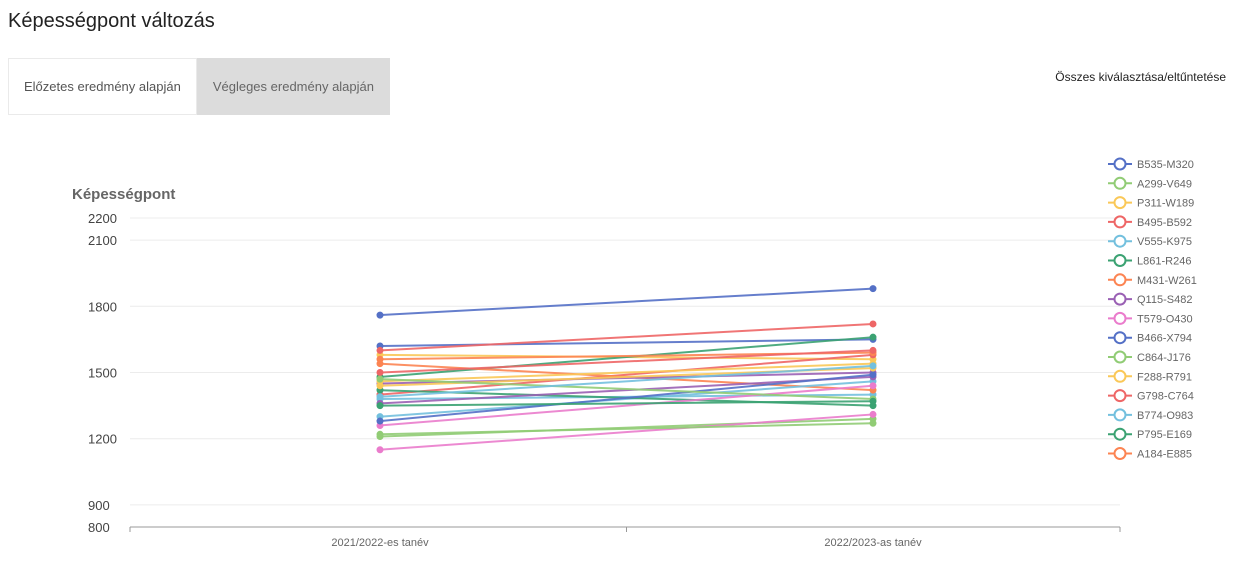 This screenshot has height=568, width=1236. I want to click on legend-item: C864-J176, so click(1149, 357).